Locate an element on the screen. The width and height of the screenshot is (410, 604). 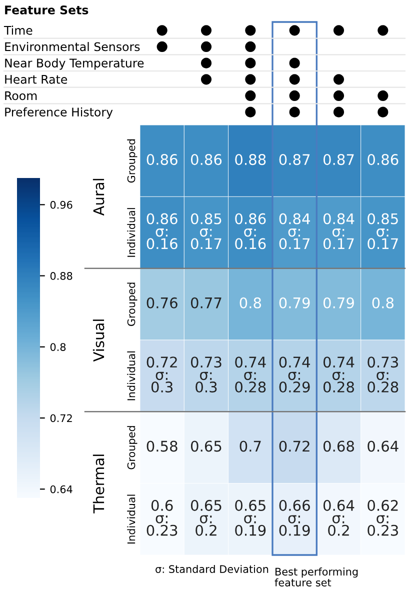
text: Visual is located at coordinates (98, 341).